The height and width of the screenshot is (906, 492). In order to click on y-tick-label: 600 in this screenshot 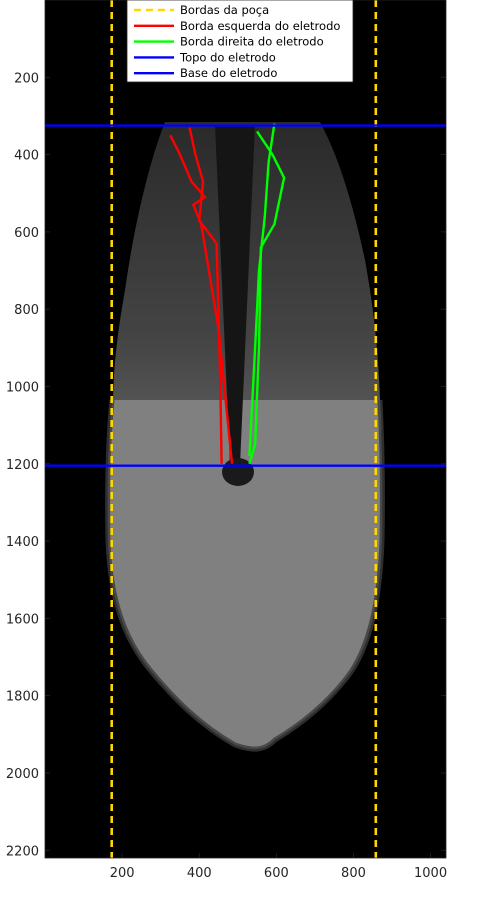, I will do `click(26, 233)`.